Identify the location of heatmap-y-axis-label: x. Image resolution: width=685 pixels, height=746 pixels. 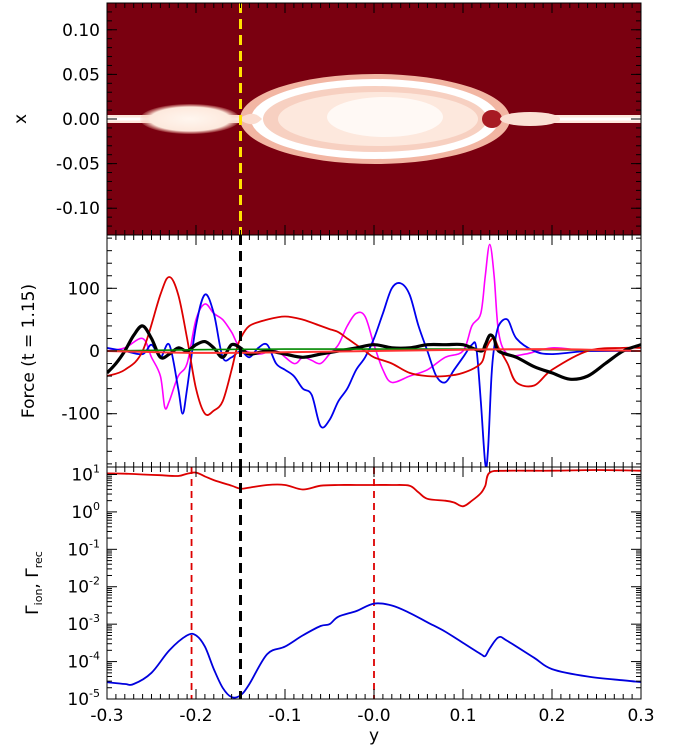
(21, 119).